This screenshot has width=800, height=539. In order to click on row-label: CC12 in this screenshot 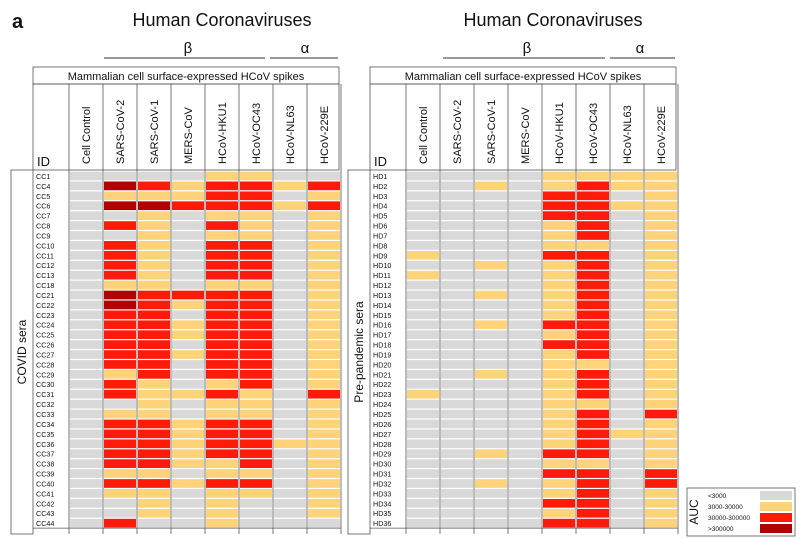, I will do `click(45, 265)`.